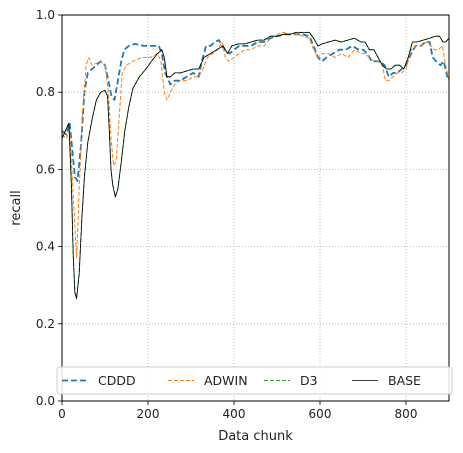 The image size is (463, 453). I want to click on y-tick-label: 1.0, so click(45, 15).